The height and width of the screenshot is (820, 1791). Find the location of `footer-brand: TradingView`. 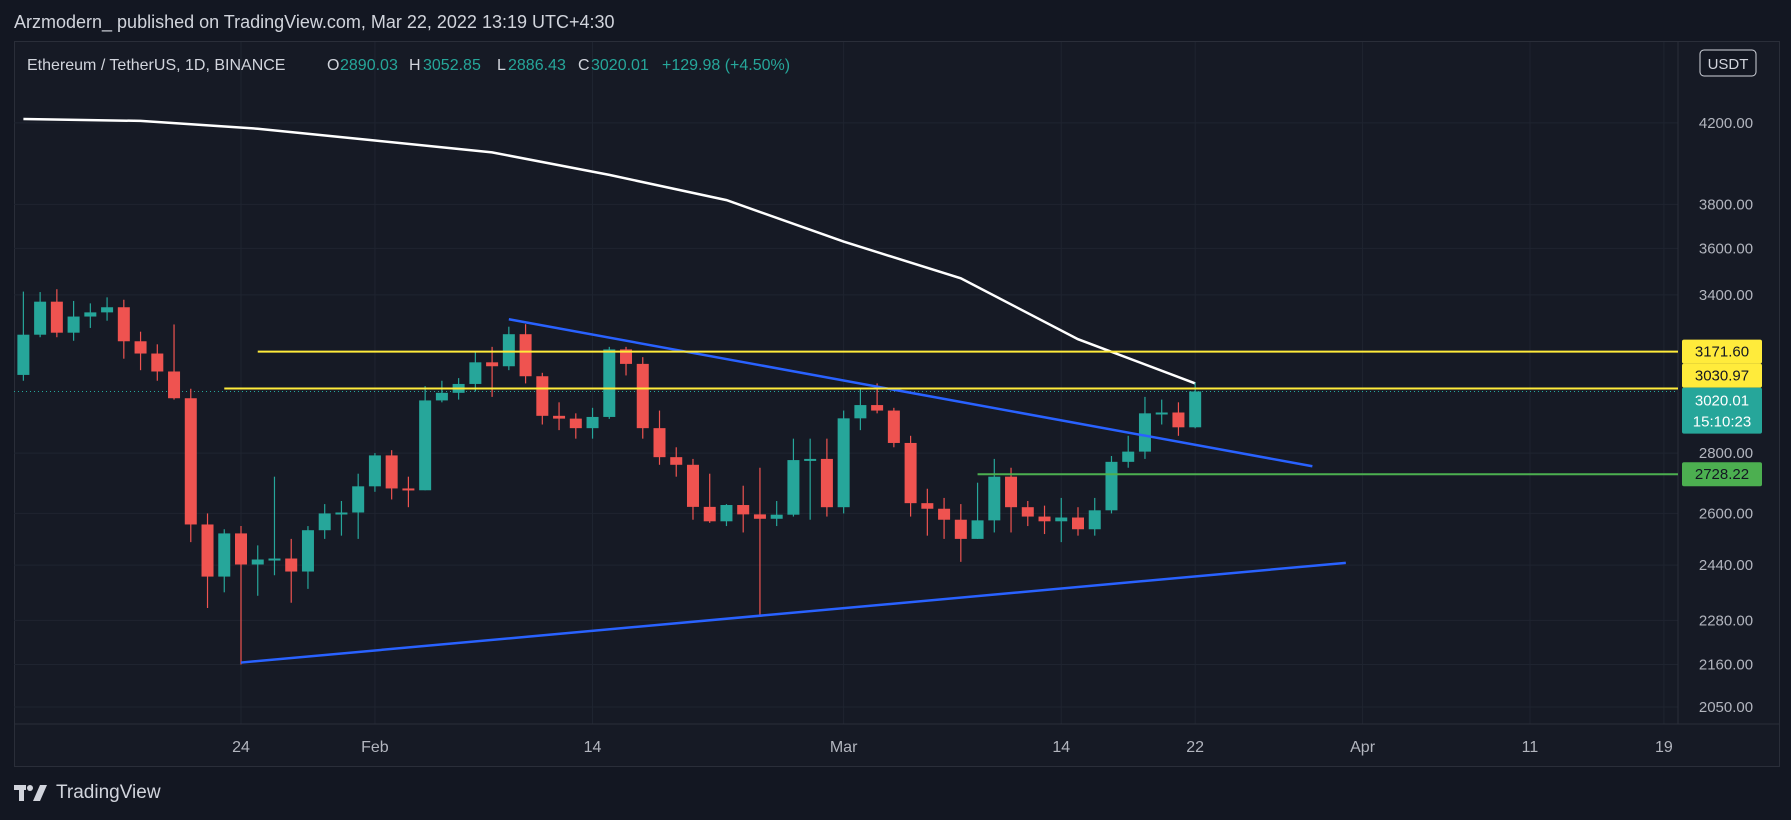

footer-brand: TradingView is located at coordinates (87, 793).